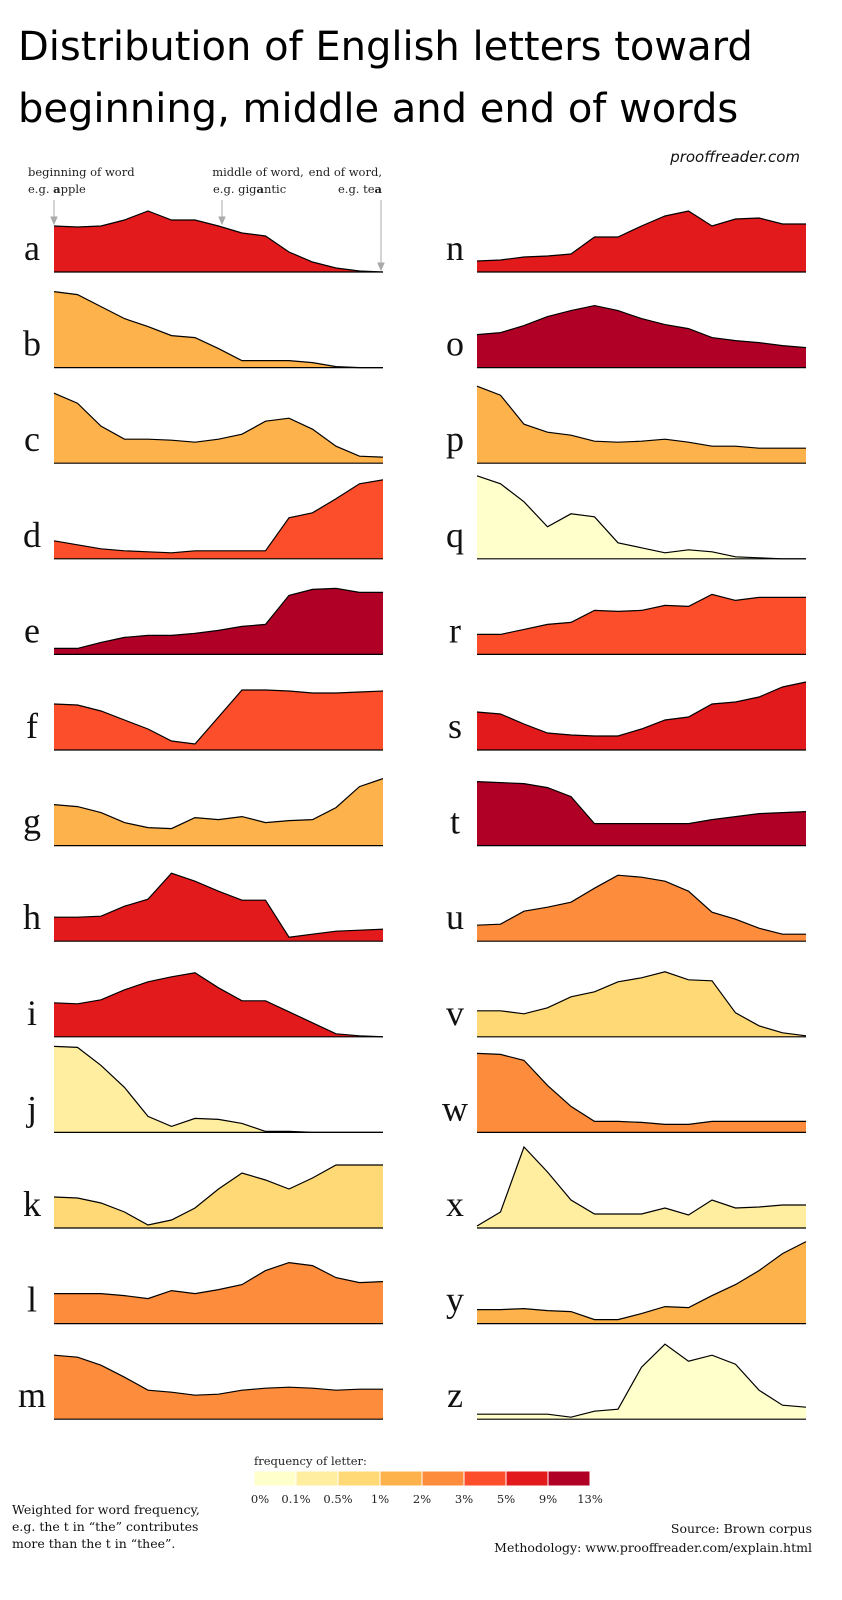 Image resolution: width=842 pixels, height=1600 pixels. What do you see at coordinates (337, 1499) in the screenshot?
I see `legend-label: 0.5%` at bounding box center [337, 1499].